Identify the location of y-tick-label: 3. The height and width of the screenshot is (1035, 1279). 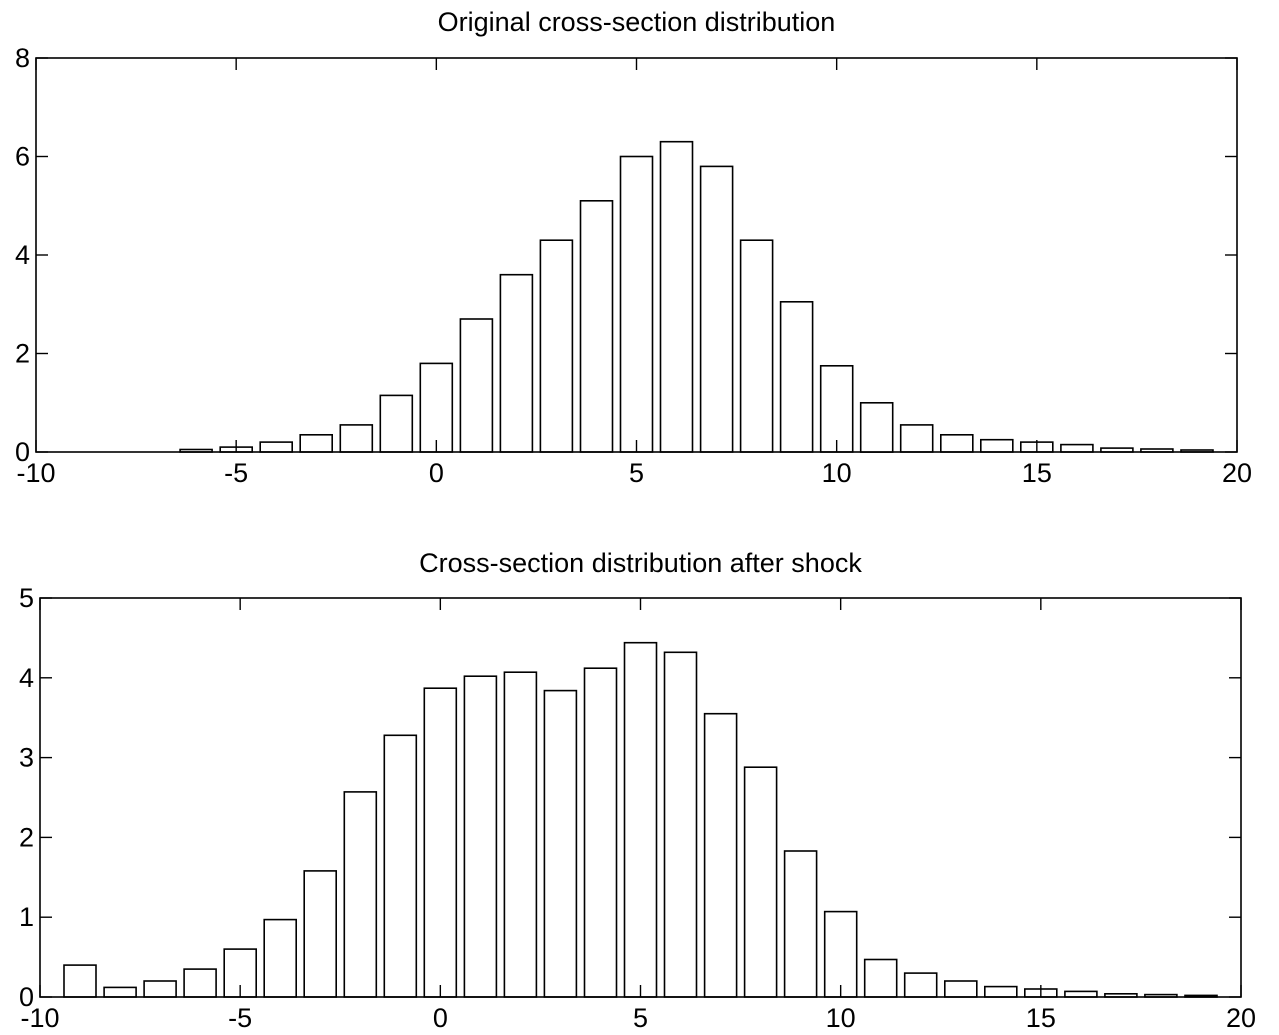
(26, 758).